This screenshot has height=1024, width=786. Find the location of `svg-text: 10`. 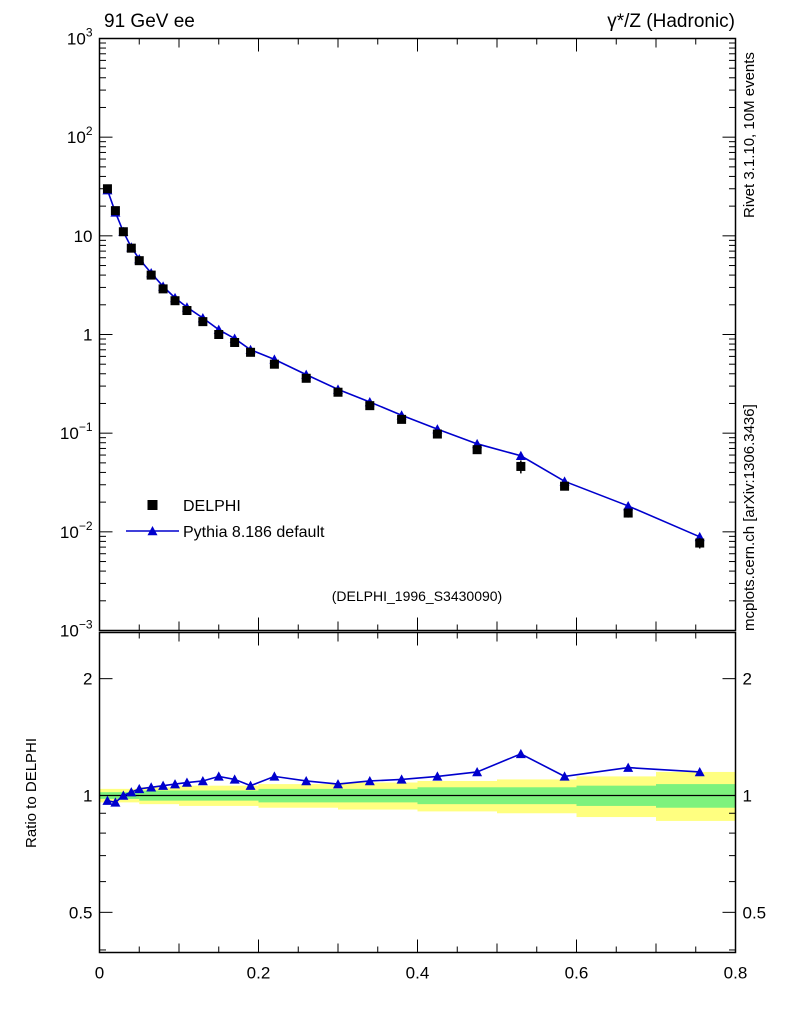

svg-text: 10 is located at coordinates (83, 236).